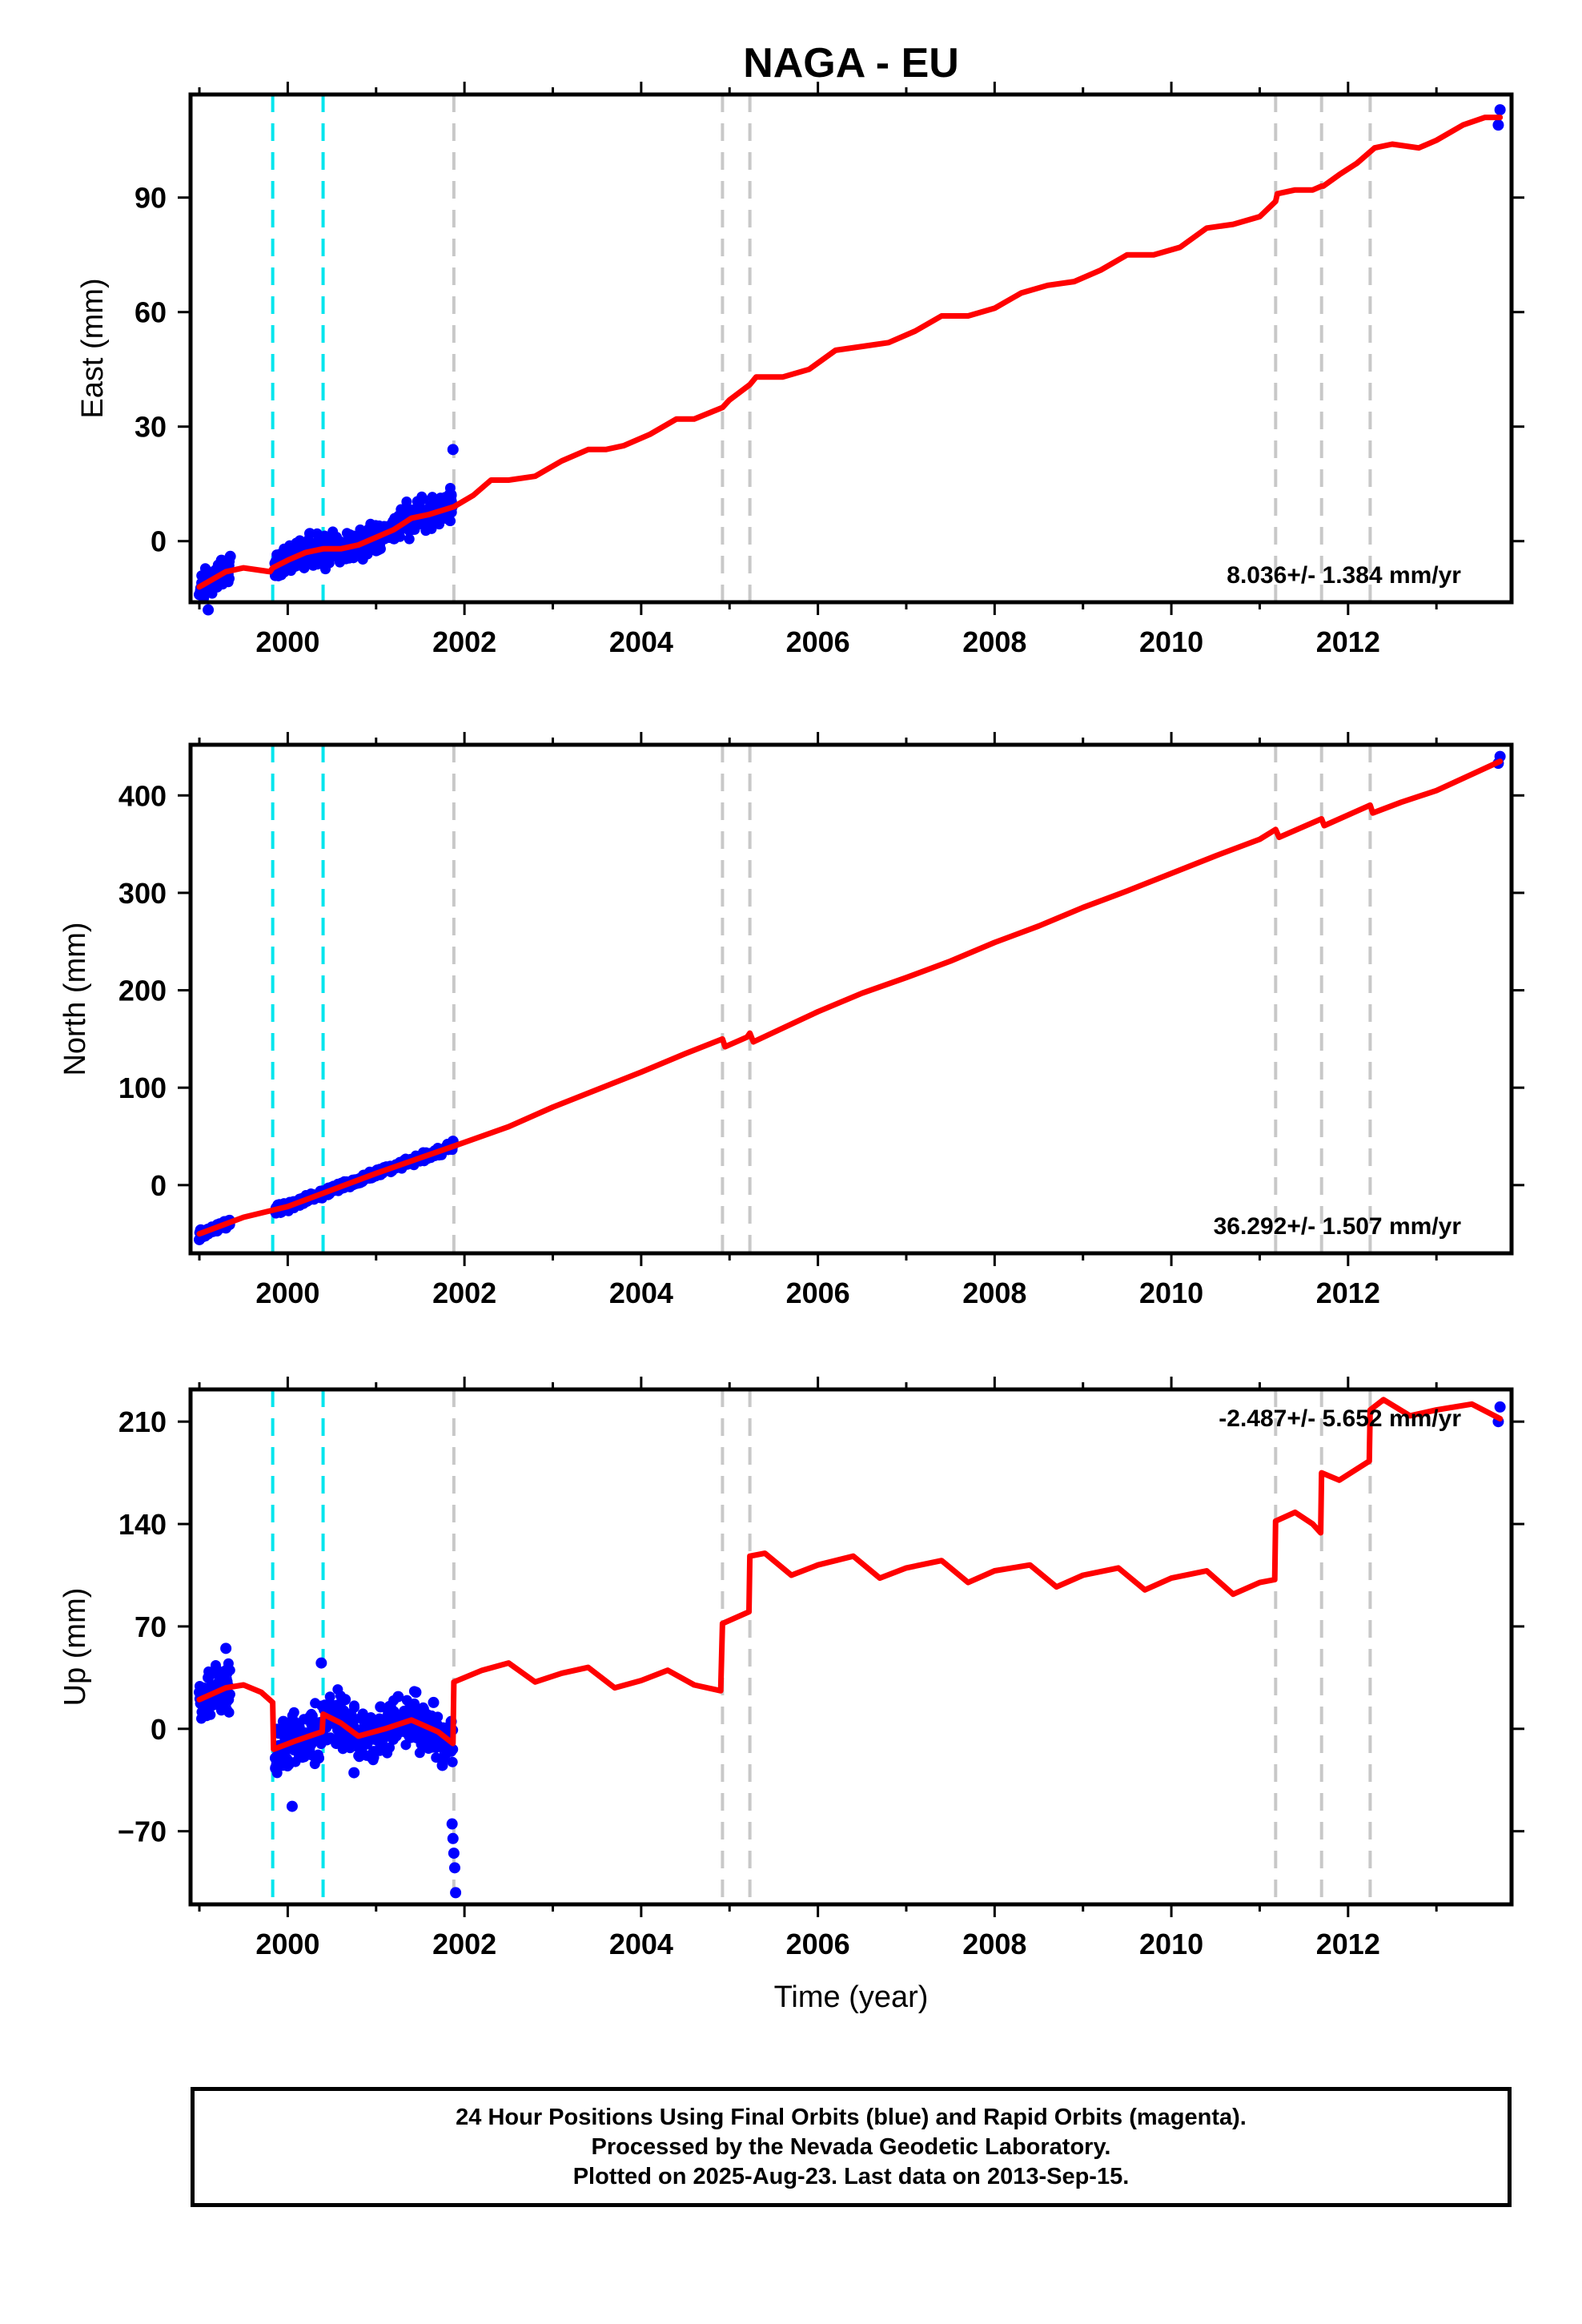 This screenshot has width=1582, height=2324. I want to click on up-x-tick-label-2006: 2006, so click(818, 1944).